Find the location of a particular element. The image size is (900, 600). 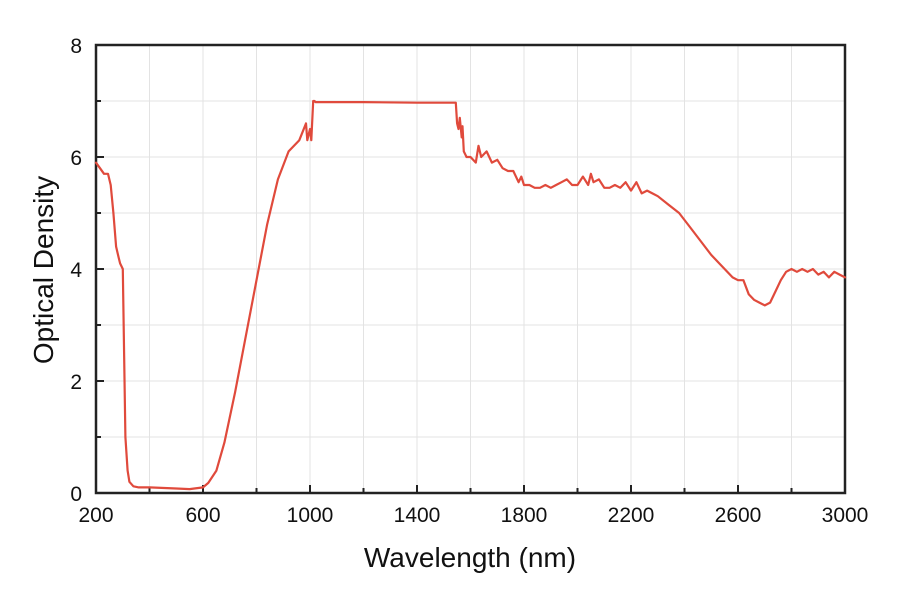

x-tick-label: 2200 is located at coordinates (631, 515).